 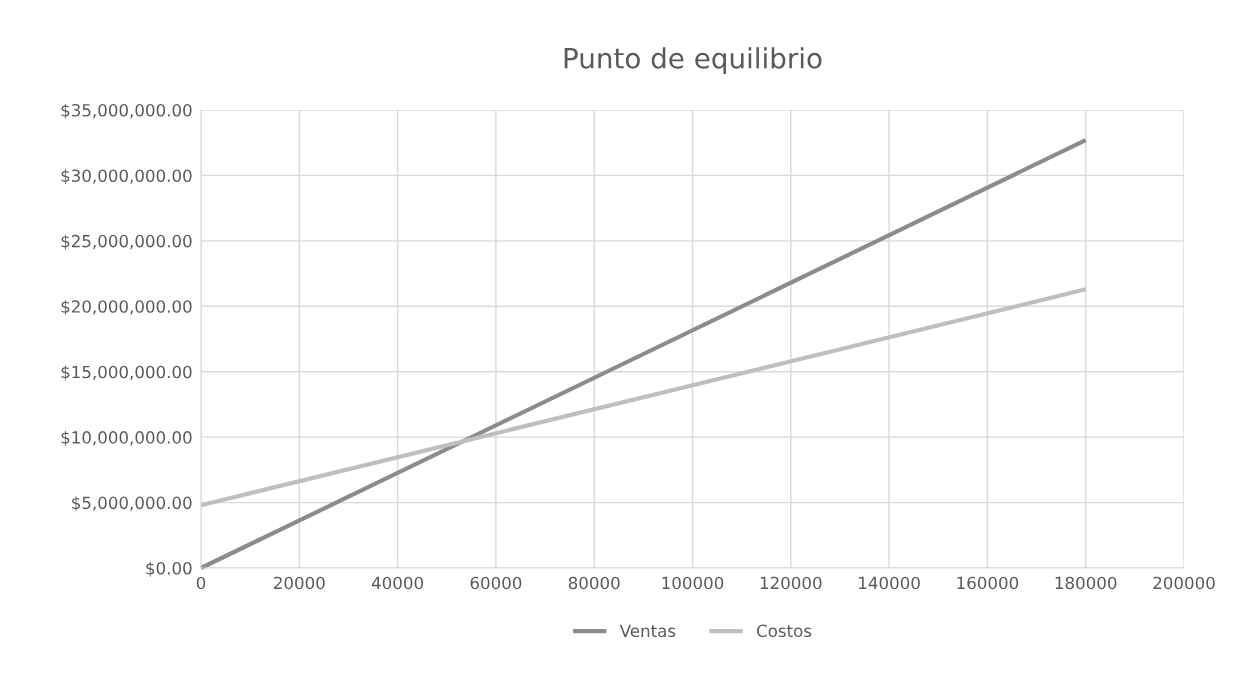 What do you see at coordinates (126, 373) in the screenshot?
I see `y-tick-label: $15,000,000.00` at bounding box center [126, 373].